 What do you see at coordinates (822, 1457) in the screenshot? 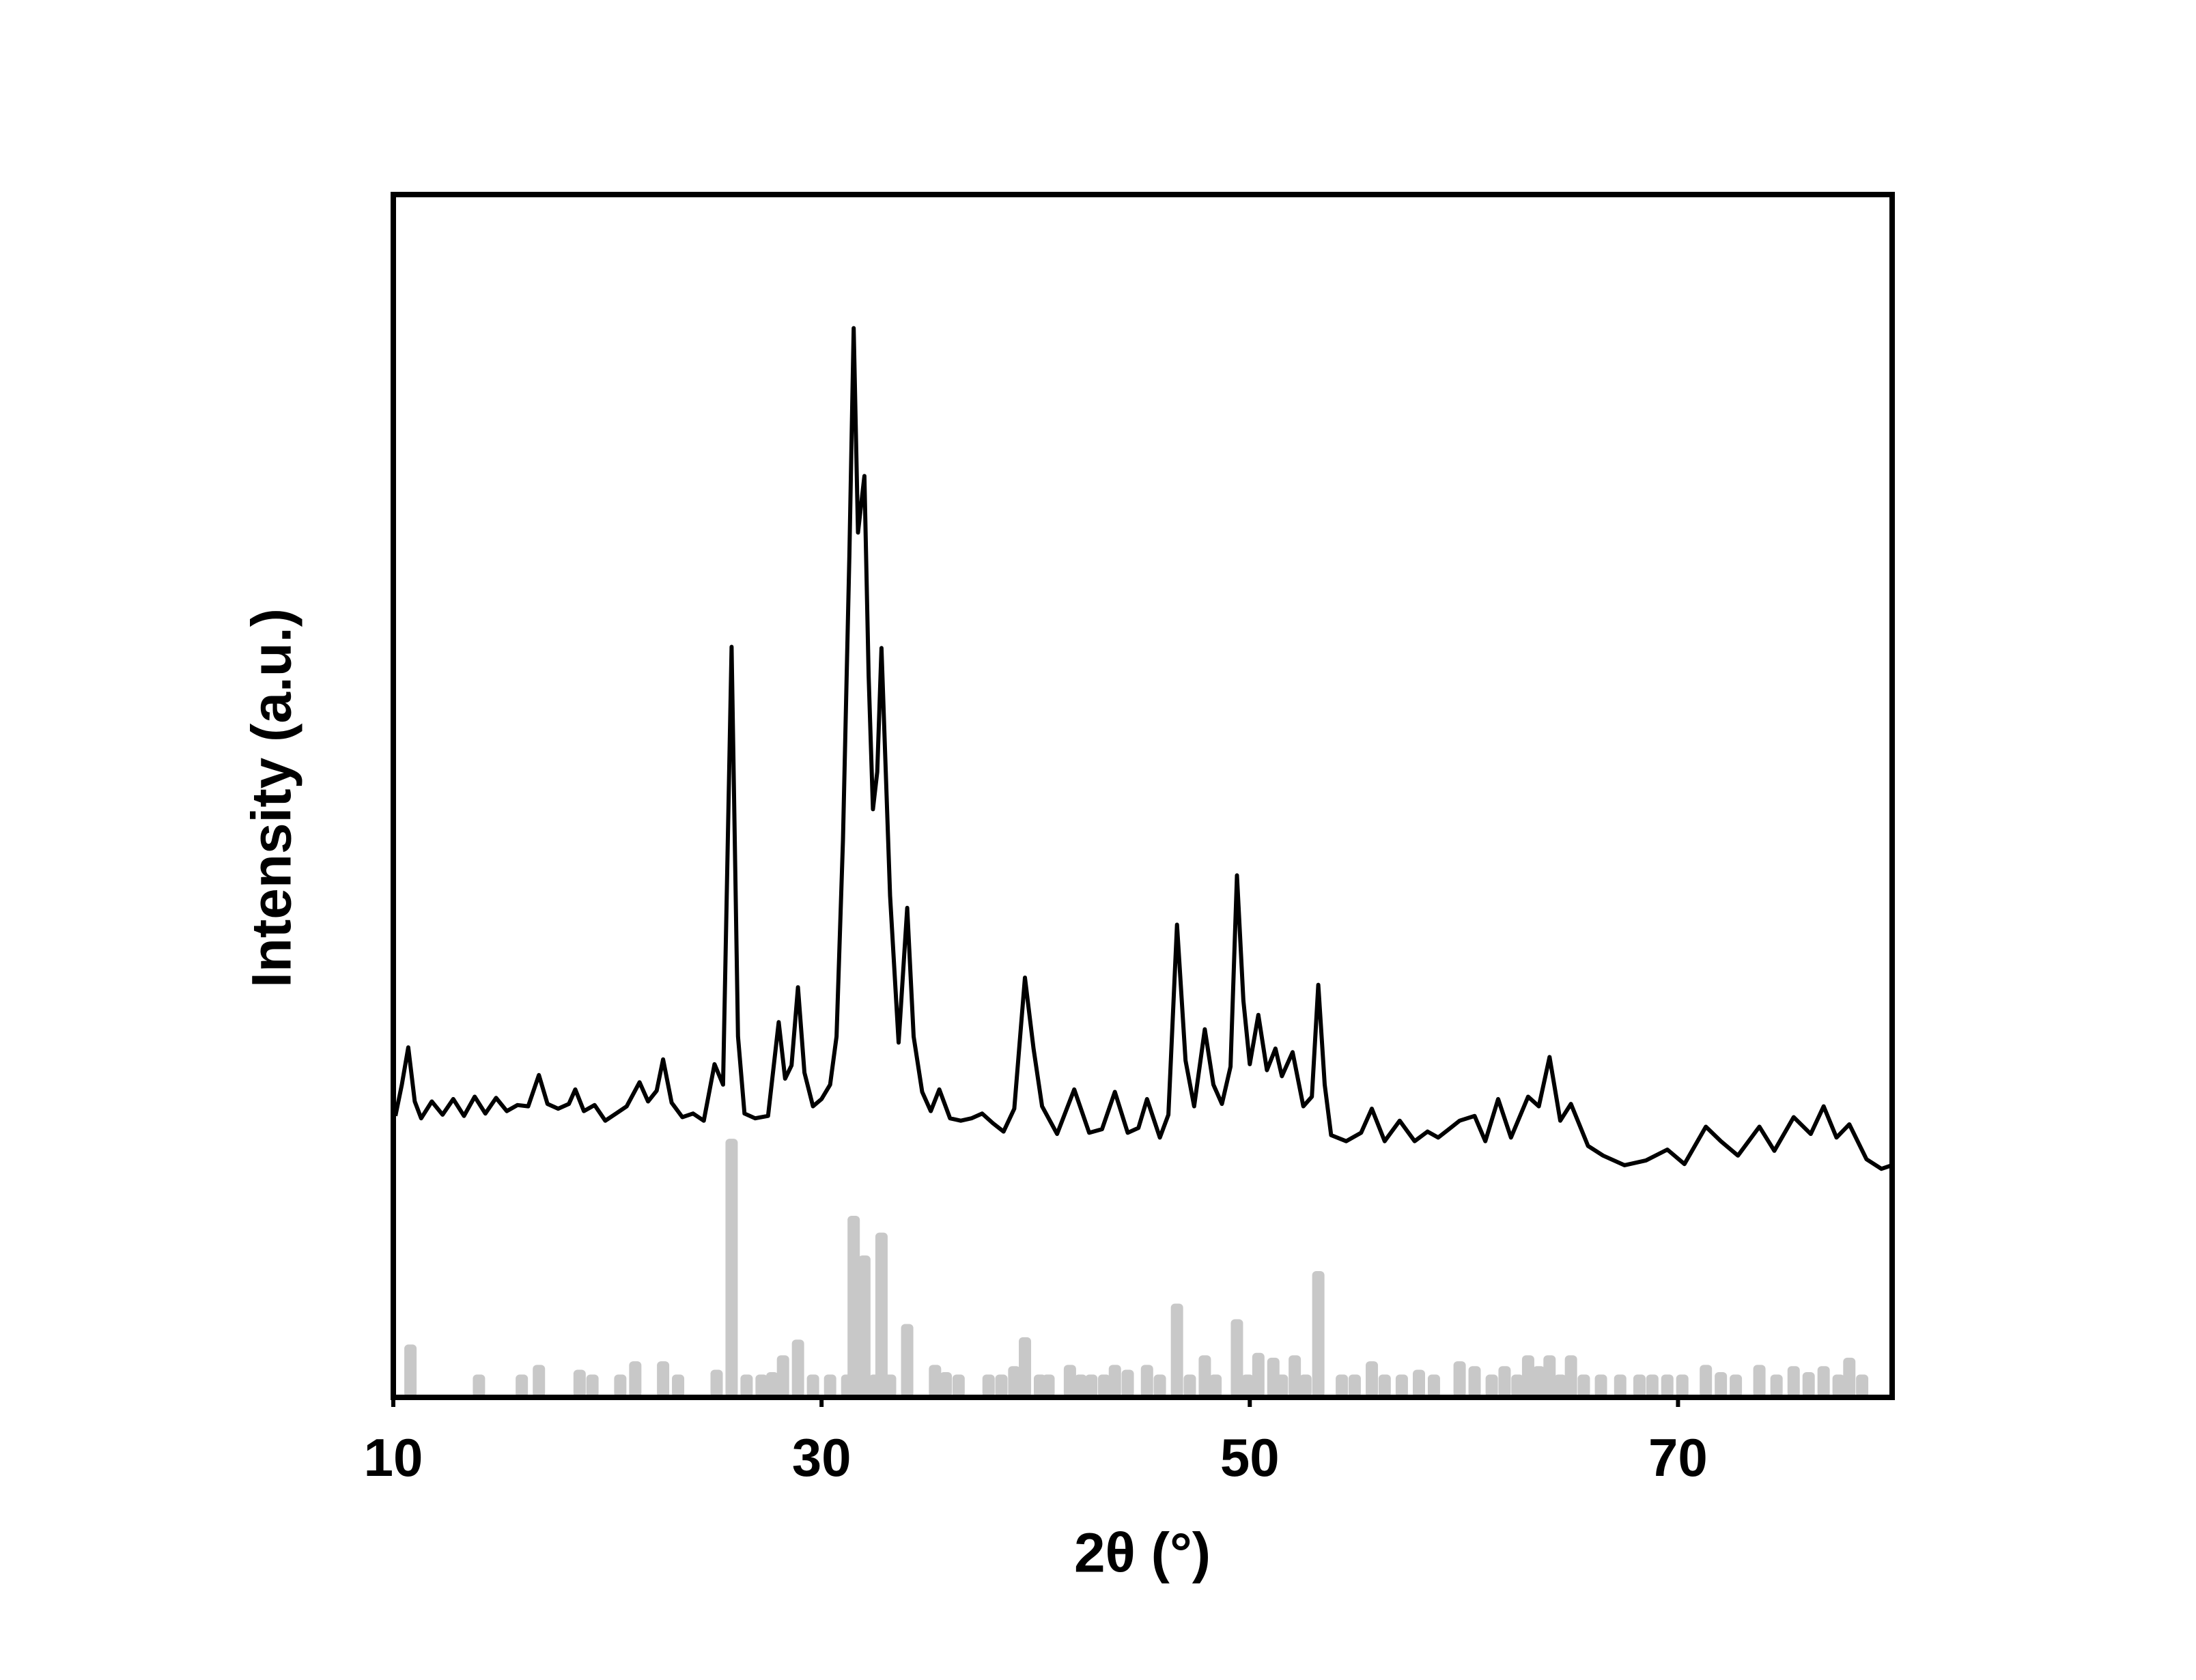
I see `x-tick-label: 30` at bounding box center [822, 1457].